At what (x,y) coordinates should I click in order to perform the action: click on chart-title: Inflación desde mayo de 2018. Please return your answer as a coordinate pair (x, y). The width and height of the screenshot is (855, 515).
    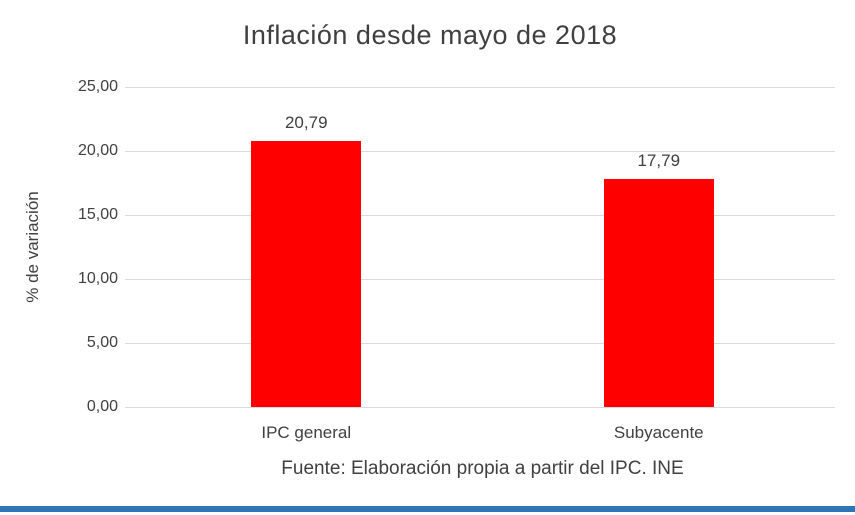
    Looking at the image, I should click on (430, 35).